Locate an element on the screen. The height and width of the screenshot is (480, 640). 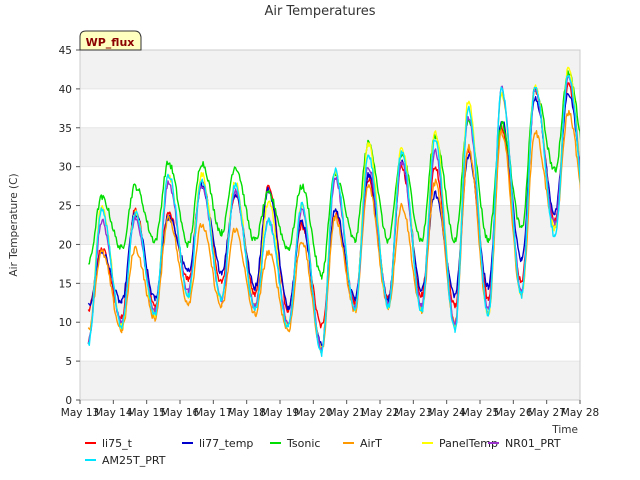
legend-label: NR01_PRT is located at coordinates (533, 443).